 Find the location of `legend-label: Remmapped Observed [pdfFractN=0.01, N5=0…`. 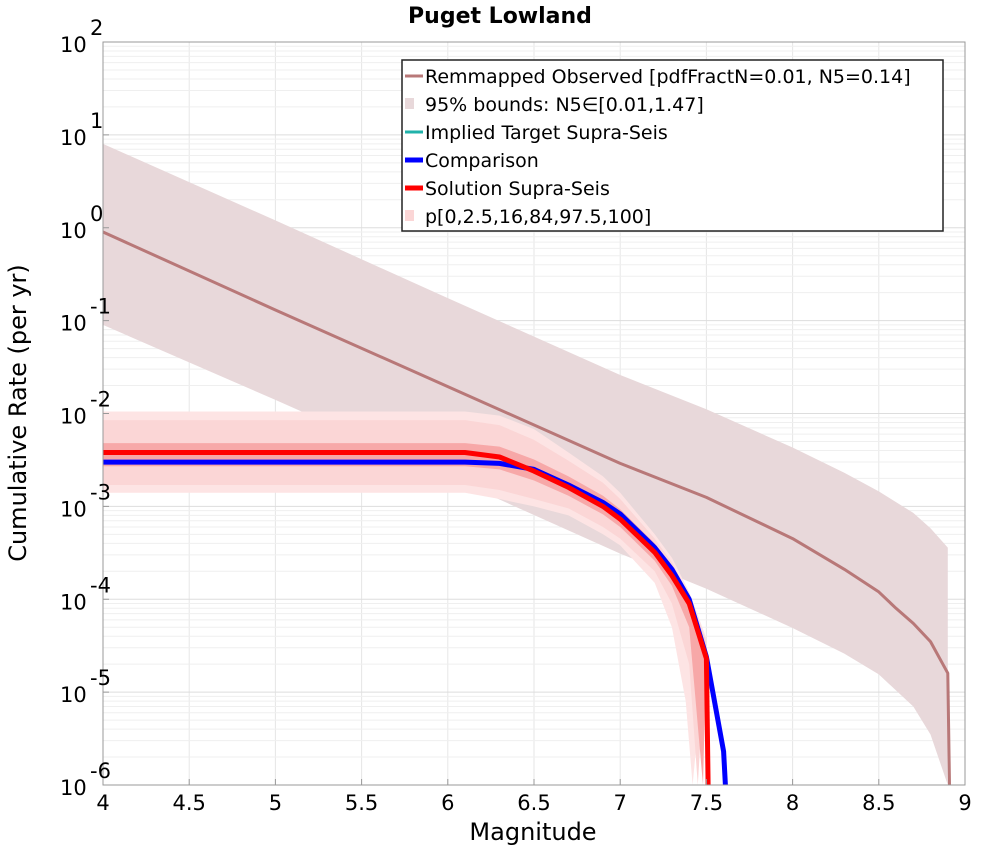

legend-label: Remmapped Observed [pdfFractN=0.01, N5=0… is located at coordinates (668, 77).